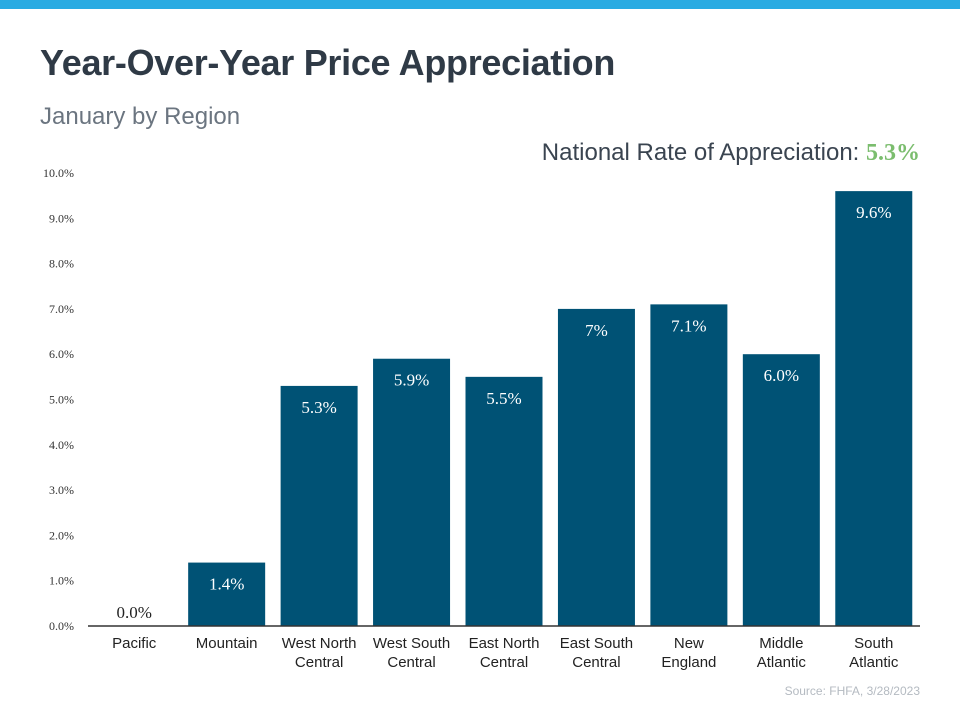  What do you see at coordinates (873, 643) in the screenshot?
I see `x-tick-label-line: South` at bounding box center [873, 643].